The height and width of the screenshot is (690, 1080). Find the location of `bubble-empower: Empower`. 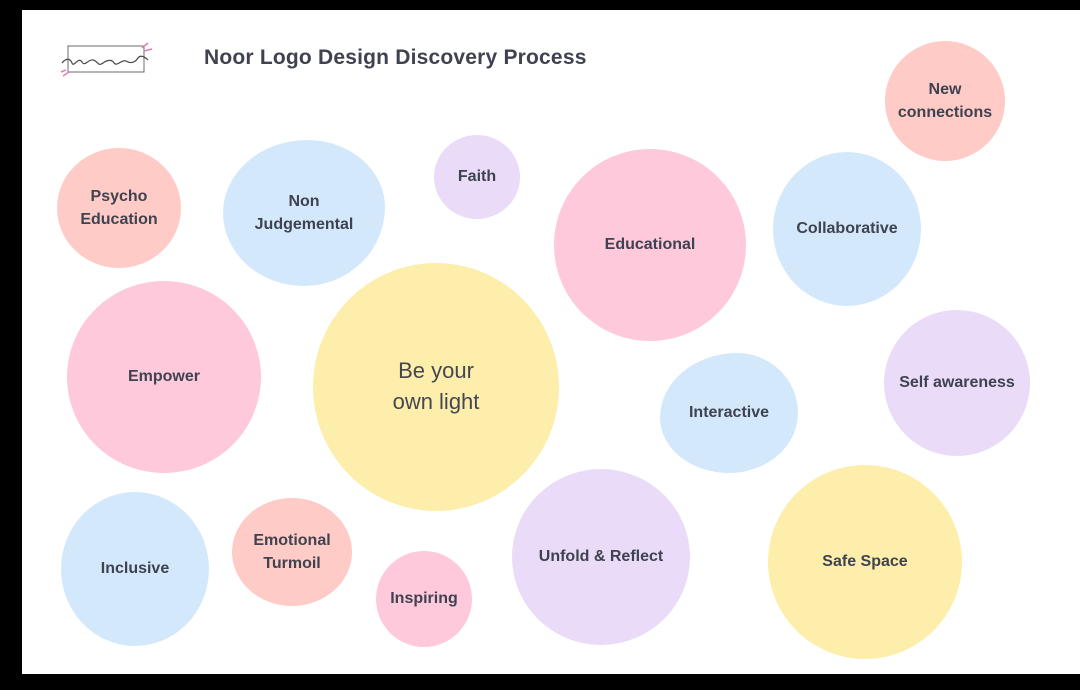

bubble-empower: Empower is located at coordinates (164, 377).